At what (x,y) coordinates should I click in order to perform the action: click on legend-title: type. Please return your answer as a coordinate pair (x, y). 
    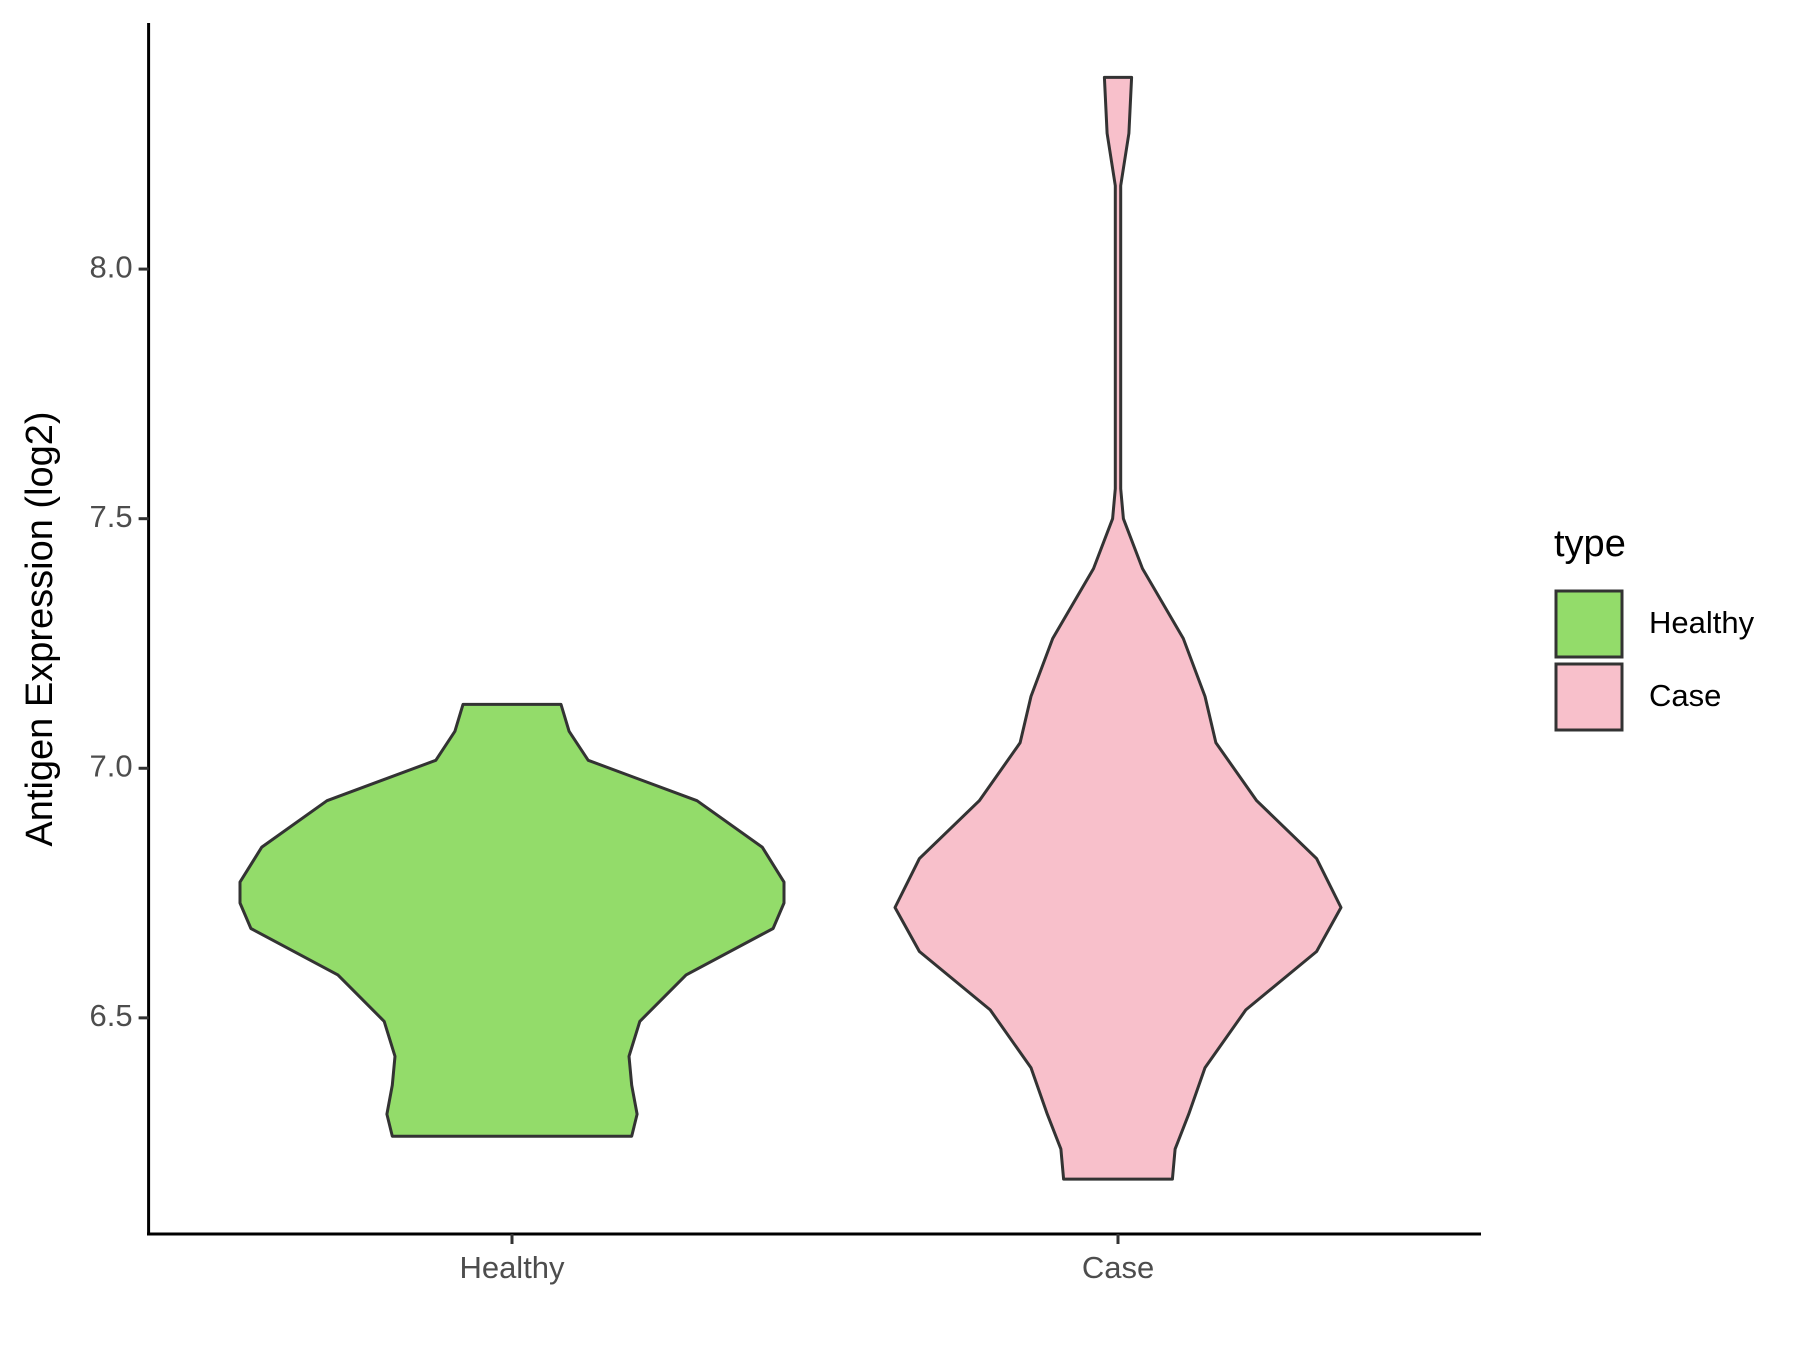
    Looking at the image, I should click on (1590, 544).